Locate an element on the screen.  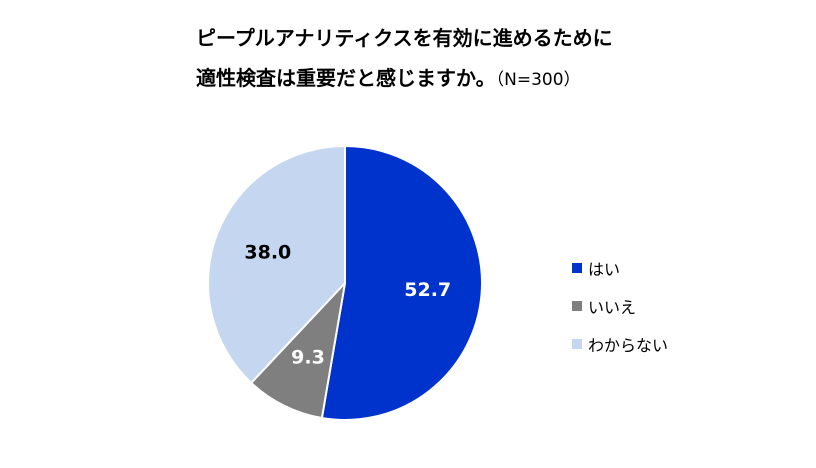
sample-size-note: （N=300） is located at coordinates (538, 80).